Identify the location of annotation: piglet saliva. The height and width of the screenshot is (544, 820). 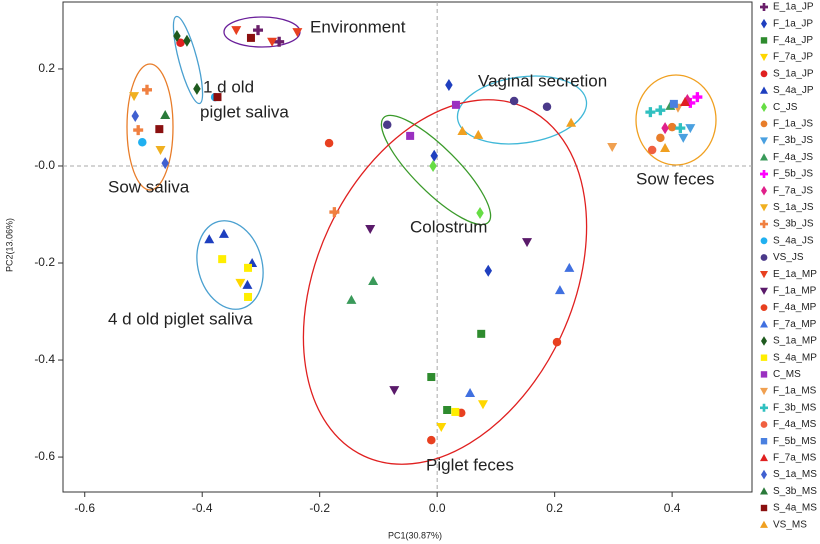
(244, 111).